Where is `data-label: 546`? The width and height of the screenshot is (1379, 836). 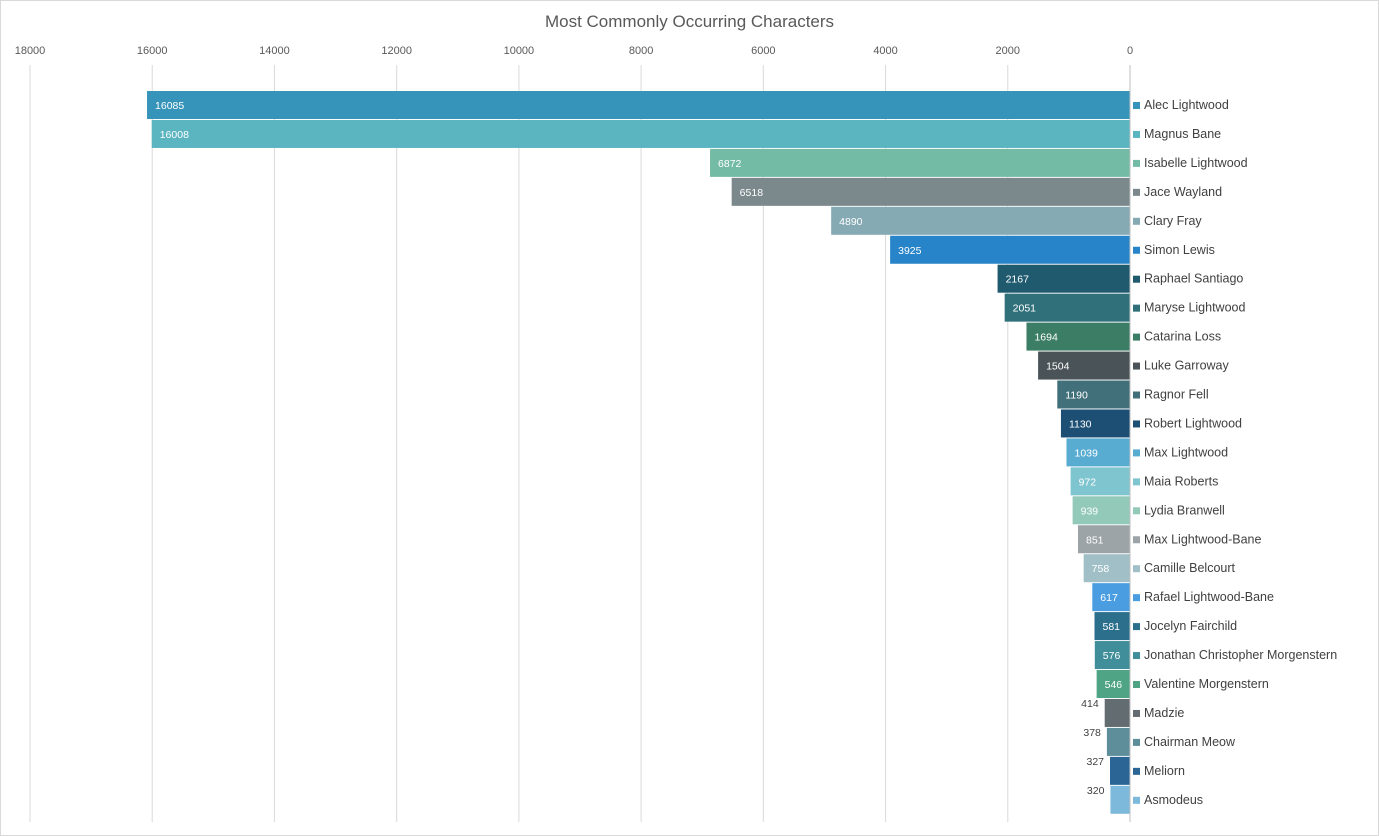 data-label: 546 is located at coordinates (1114, 685).